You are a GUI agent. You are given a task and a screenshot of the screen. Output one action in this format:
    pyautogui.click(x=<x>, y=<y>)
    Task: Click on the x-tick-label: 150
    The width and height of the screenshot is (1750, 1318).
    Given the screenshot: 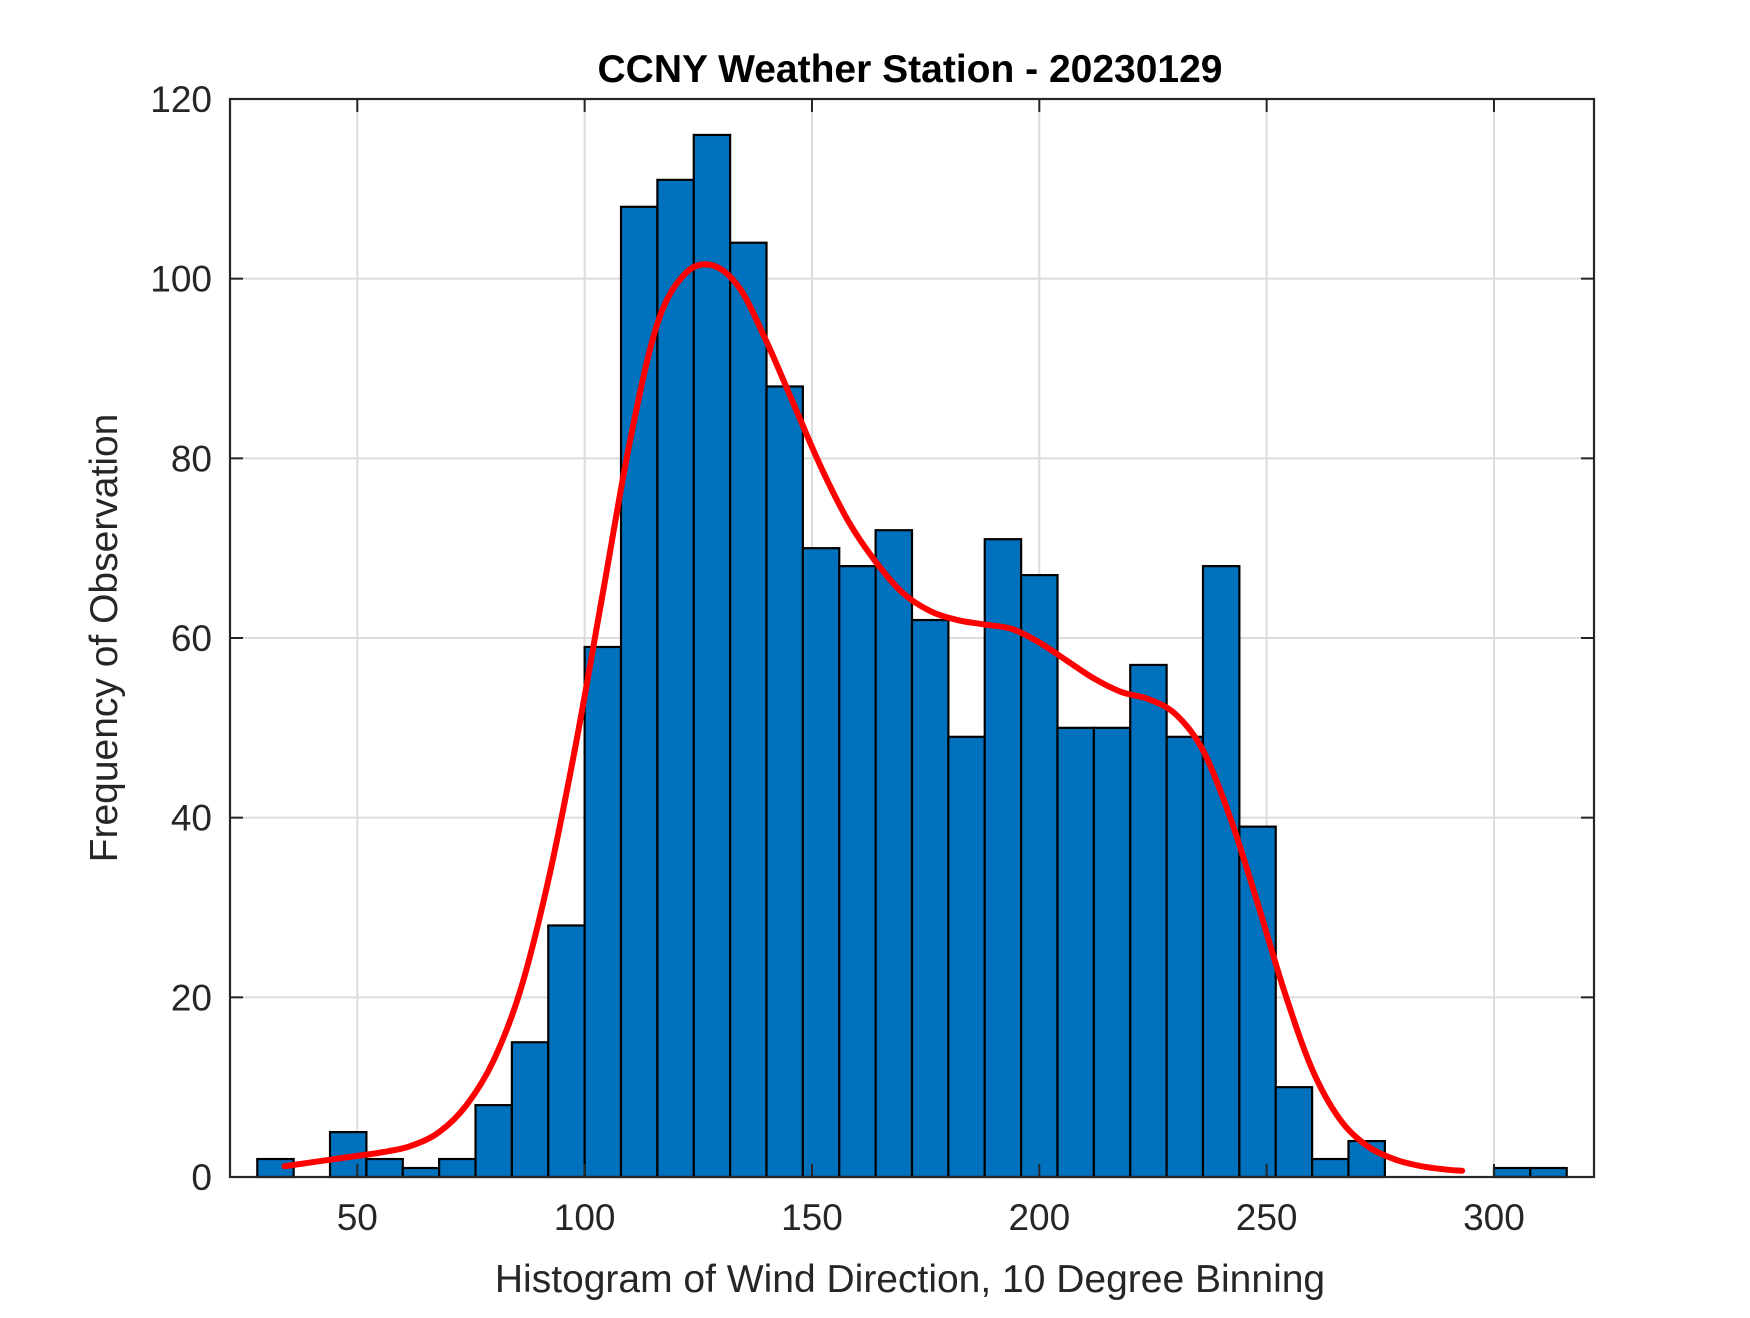 What is the action you would take?
    pyautogui.click(x=812, y=1217)
    